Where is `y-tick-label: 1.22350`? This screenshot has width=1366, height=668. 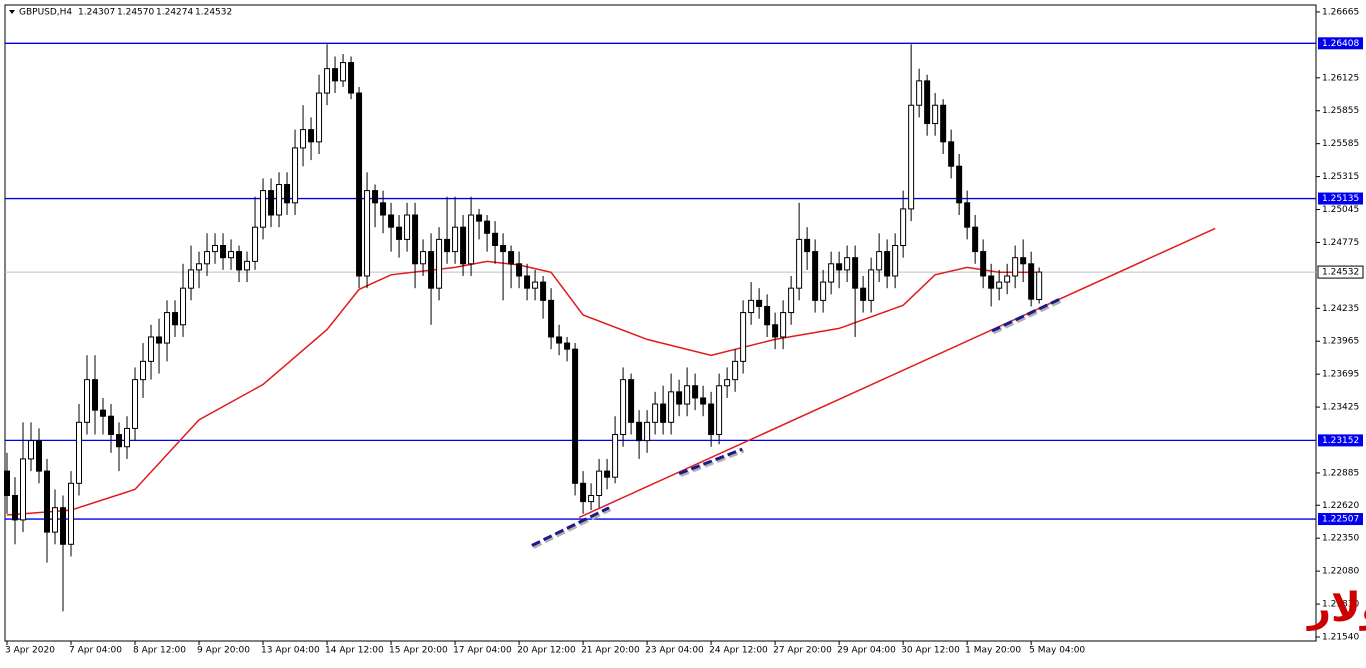
y-tick-label: 1.22350 is located at coordinates (1340, 539).